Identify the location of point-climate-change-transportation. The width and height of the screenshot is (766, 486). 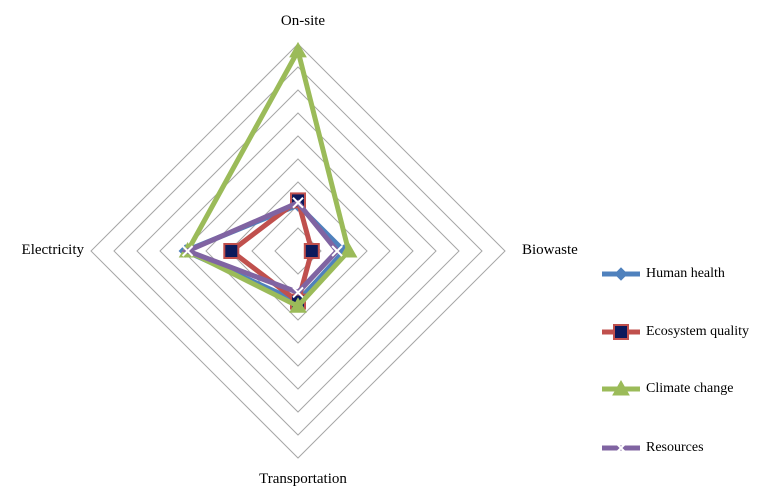
(298, 305).